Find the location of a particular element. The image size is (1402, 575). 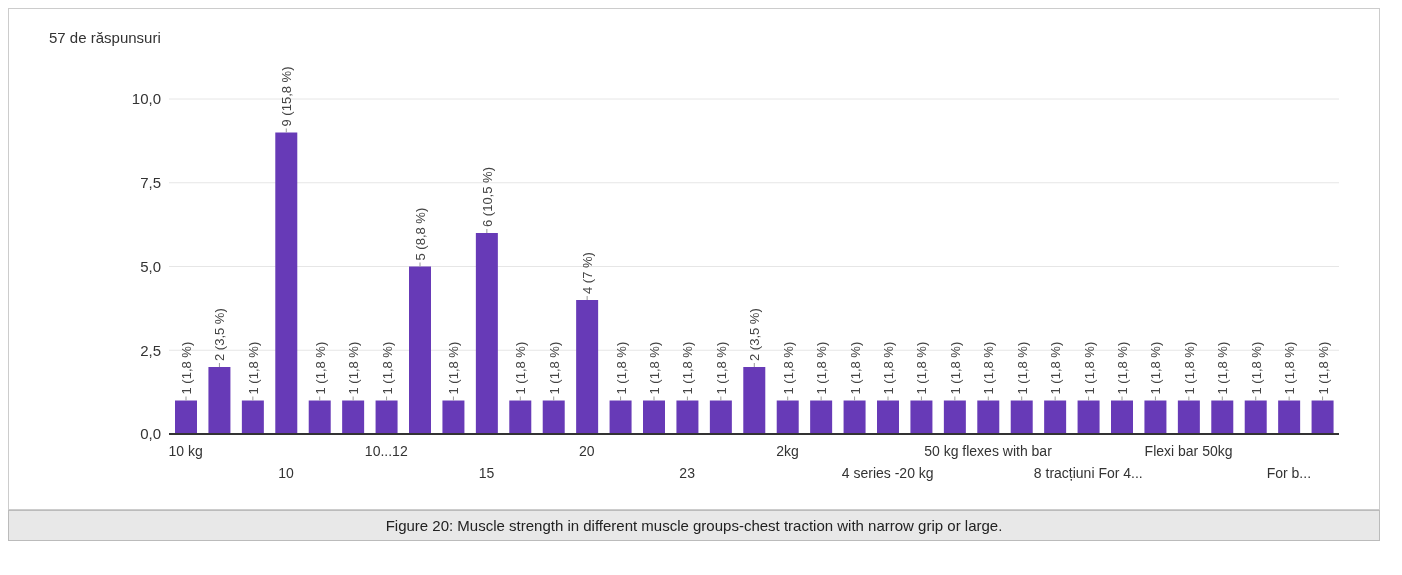

x-tick-label: 10 is located at coordinates (286, 473).